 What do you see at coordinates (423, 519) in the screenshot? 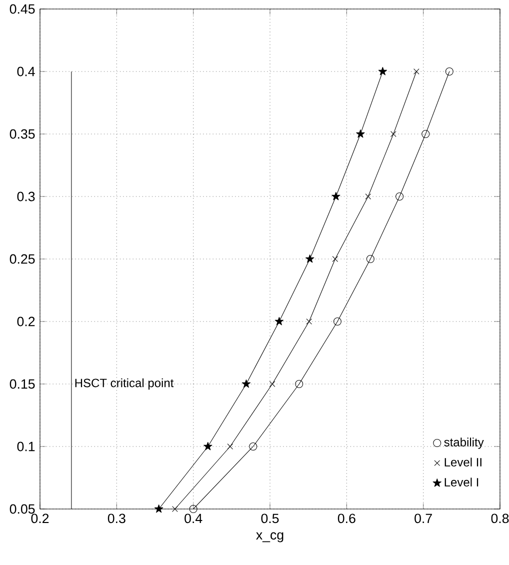
I see `x-tick-label: 0.7` at bounding box center [423, 519].